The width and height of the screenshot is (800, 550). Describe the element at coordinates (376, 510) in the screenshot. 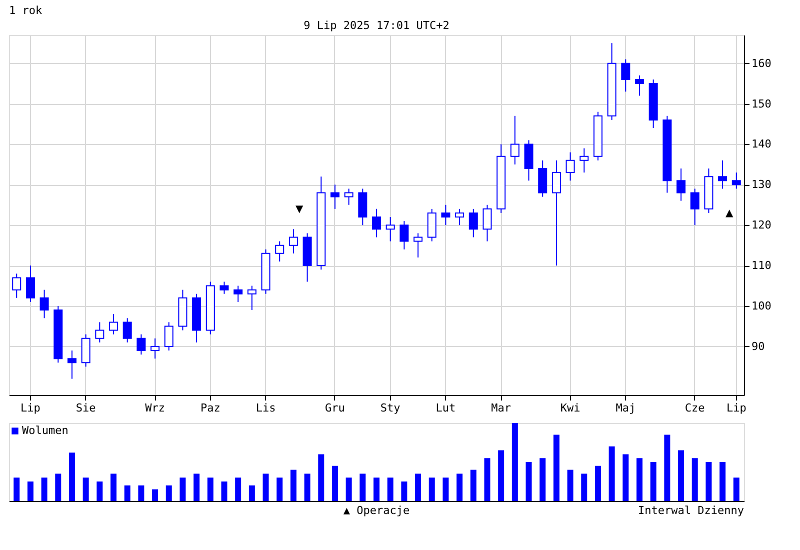

I see `text: ▲ Operacje` at that location.